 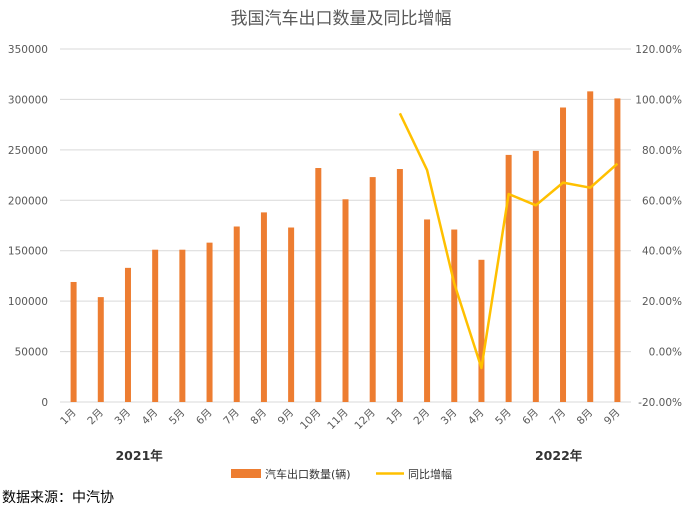 I want to click on legend-line-label: 同比增幅, so click(x=430, y=474).